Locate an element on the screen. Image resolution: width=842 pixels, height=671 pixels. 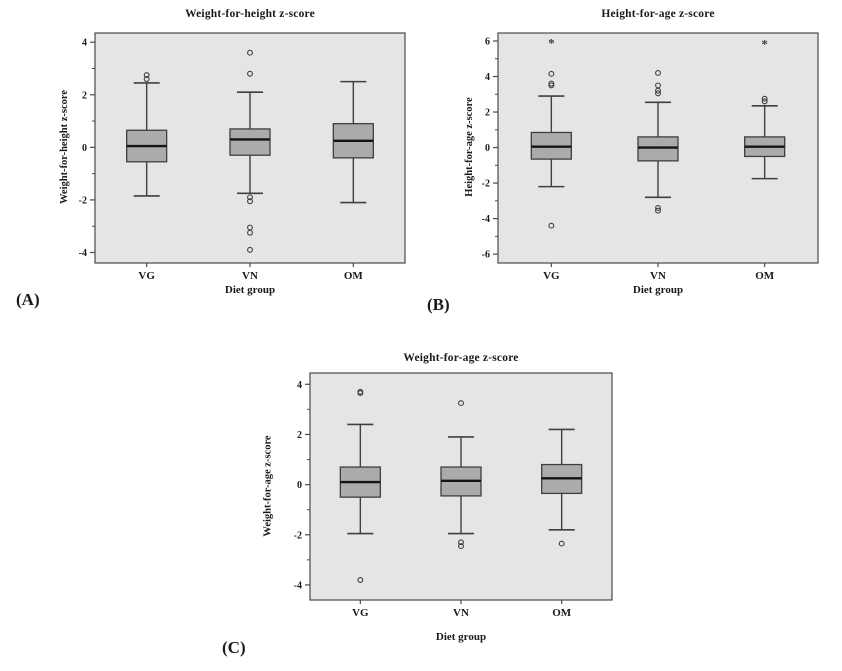
panel-label-c: (C) is located at coordinates (234, 647).